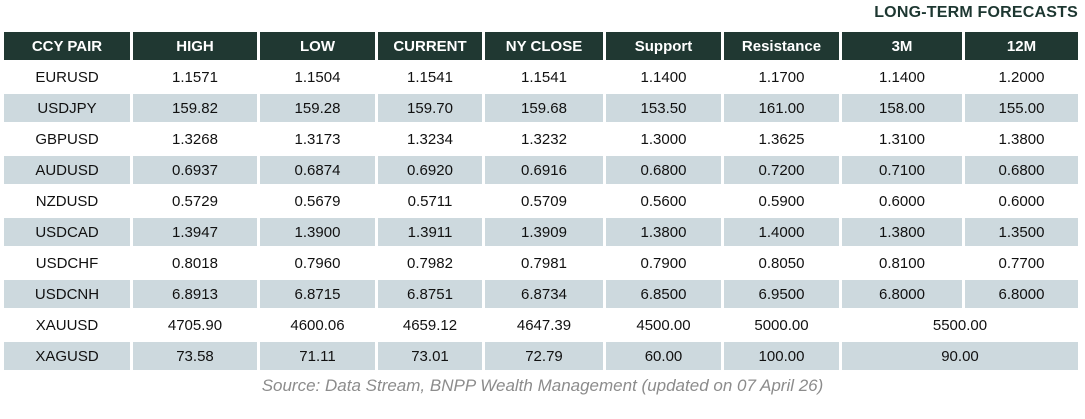  Describe the element at coordinates (67, 170) in the screenshot. I see `cell-pair: AUDUSD` at that location.